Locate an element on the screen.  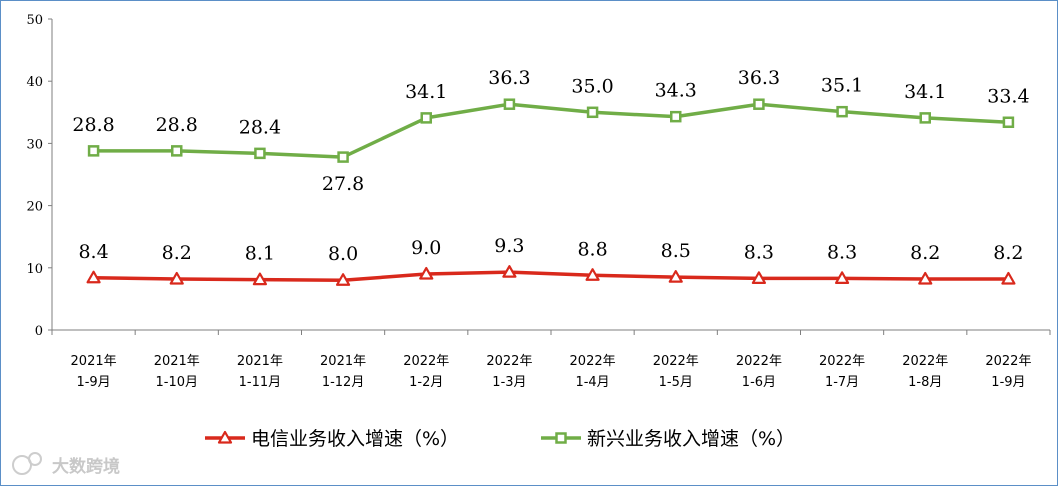
data-label: 33.4 is located at coordinates (1008, 96).